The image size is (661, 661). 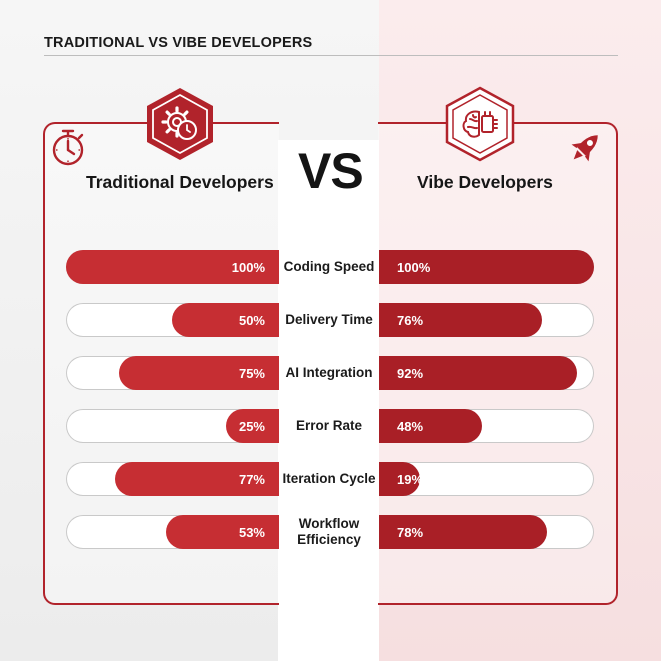 What do you see at coordinates (328, 400) in the screenshot?
I see `center-column` at bounding box center [328, 400].